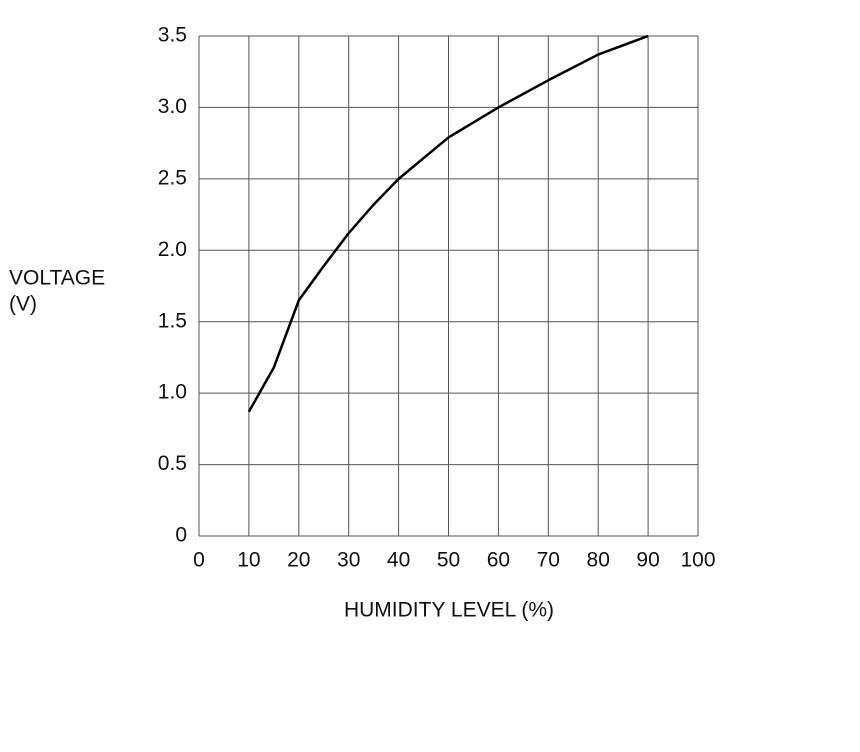  I want to click on y-axis-label: (V), so click(23, 304).